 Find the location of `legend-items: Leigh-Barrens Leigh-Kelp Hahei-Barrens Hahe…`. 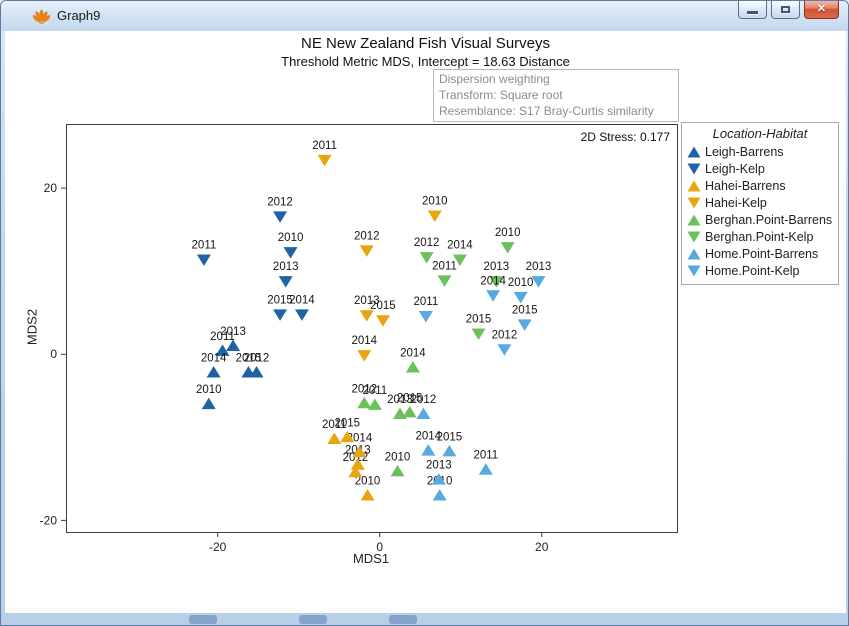

legend-items: Leigh-Barrens Leigh-Kelp Hahei-Barrens Hahe… is located at coordinates (760, 211).